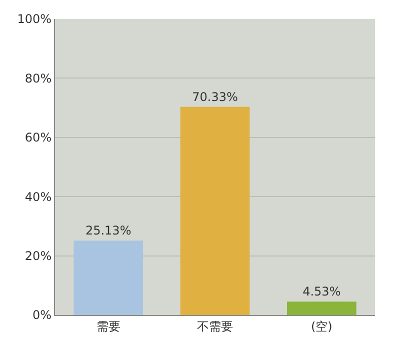 The width and height of the screenshot is (400, 350). Describe the element at coordinates (215, 97) in the screenshot. I see `data-label: 70.33%` at that location.